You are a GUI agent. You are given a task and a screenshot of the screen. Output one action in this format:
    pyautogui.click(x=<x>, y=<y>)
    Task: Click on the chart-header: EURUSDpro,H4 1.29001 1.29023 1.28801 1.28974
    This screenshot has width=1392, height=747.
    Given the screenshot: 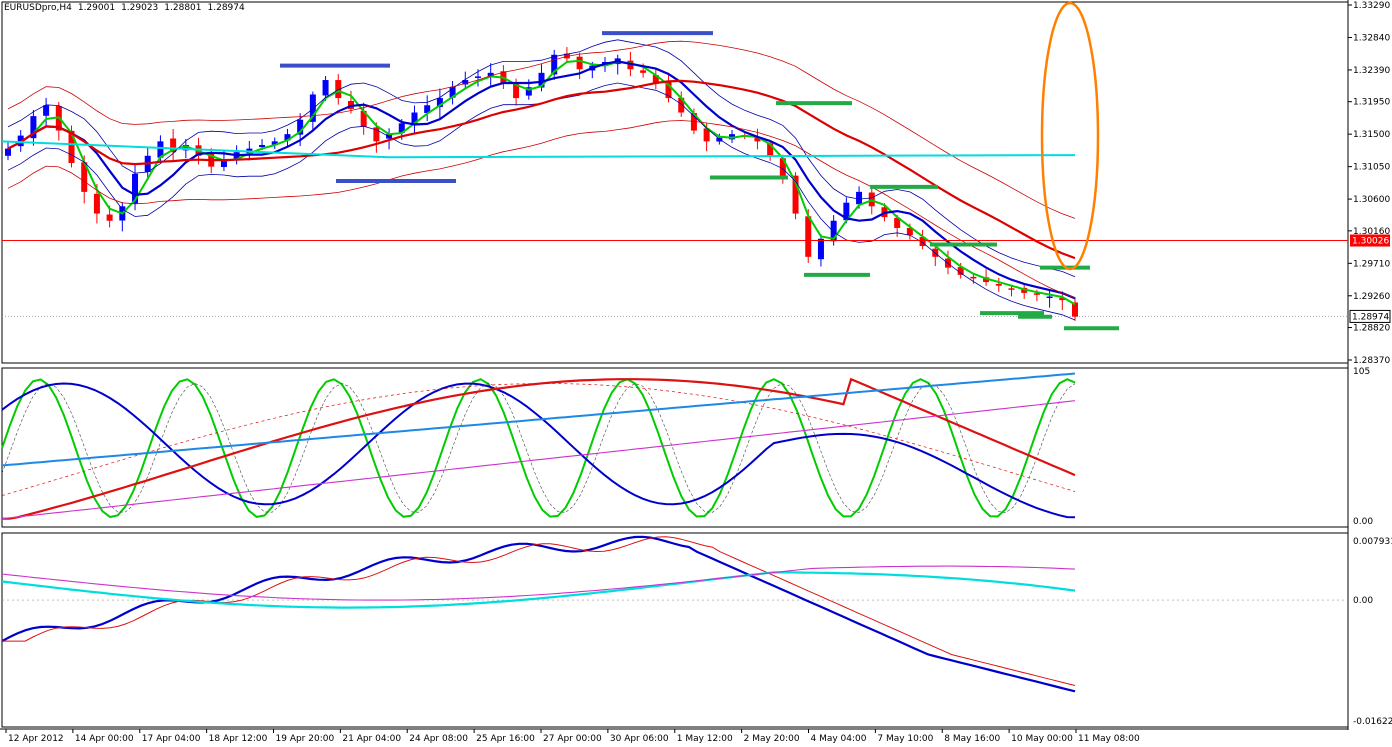 What is the action you would take?
    pyautogui.click(x=127, y=8)
    